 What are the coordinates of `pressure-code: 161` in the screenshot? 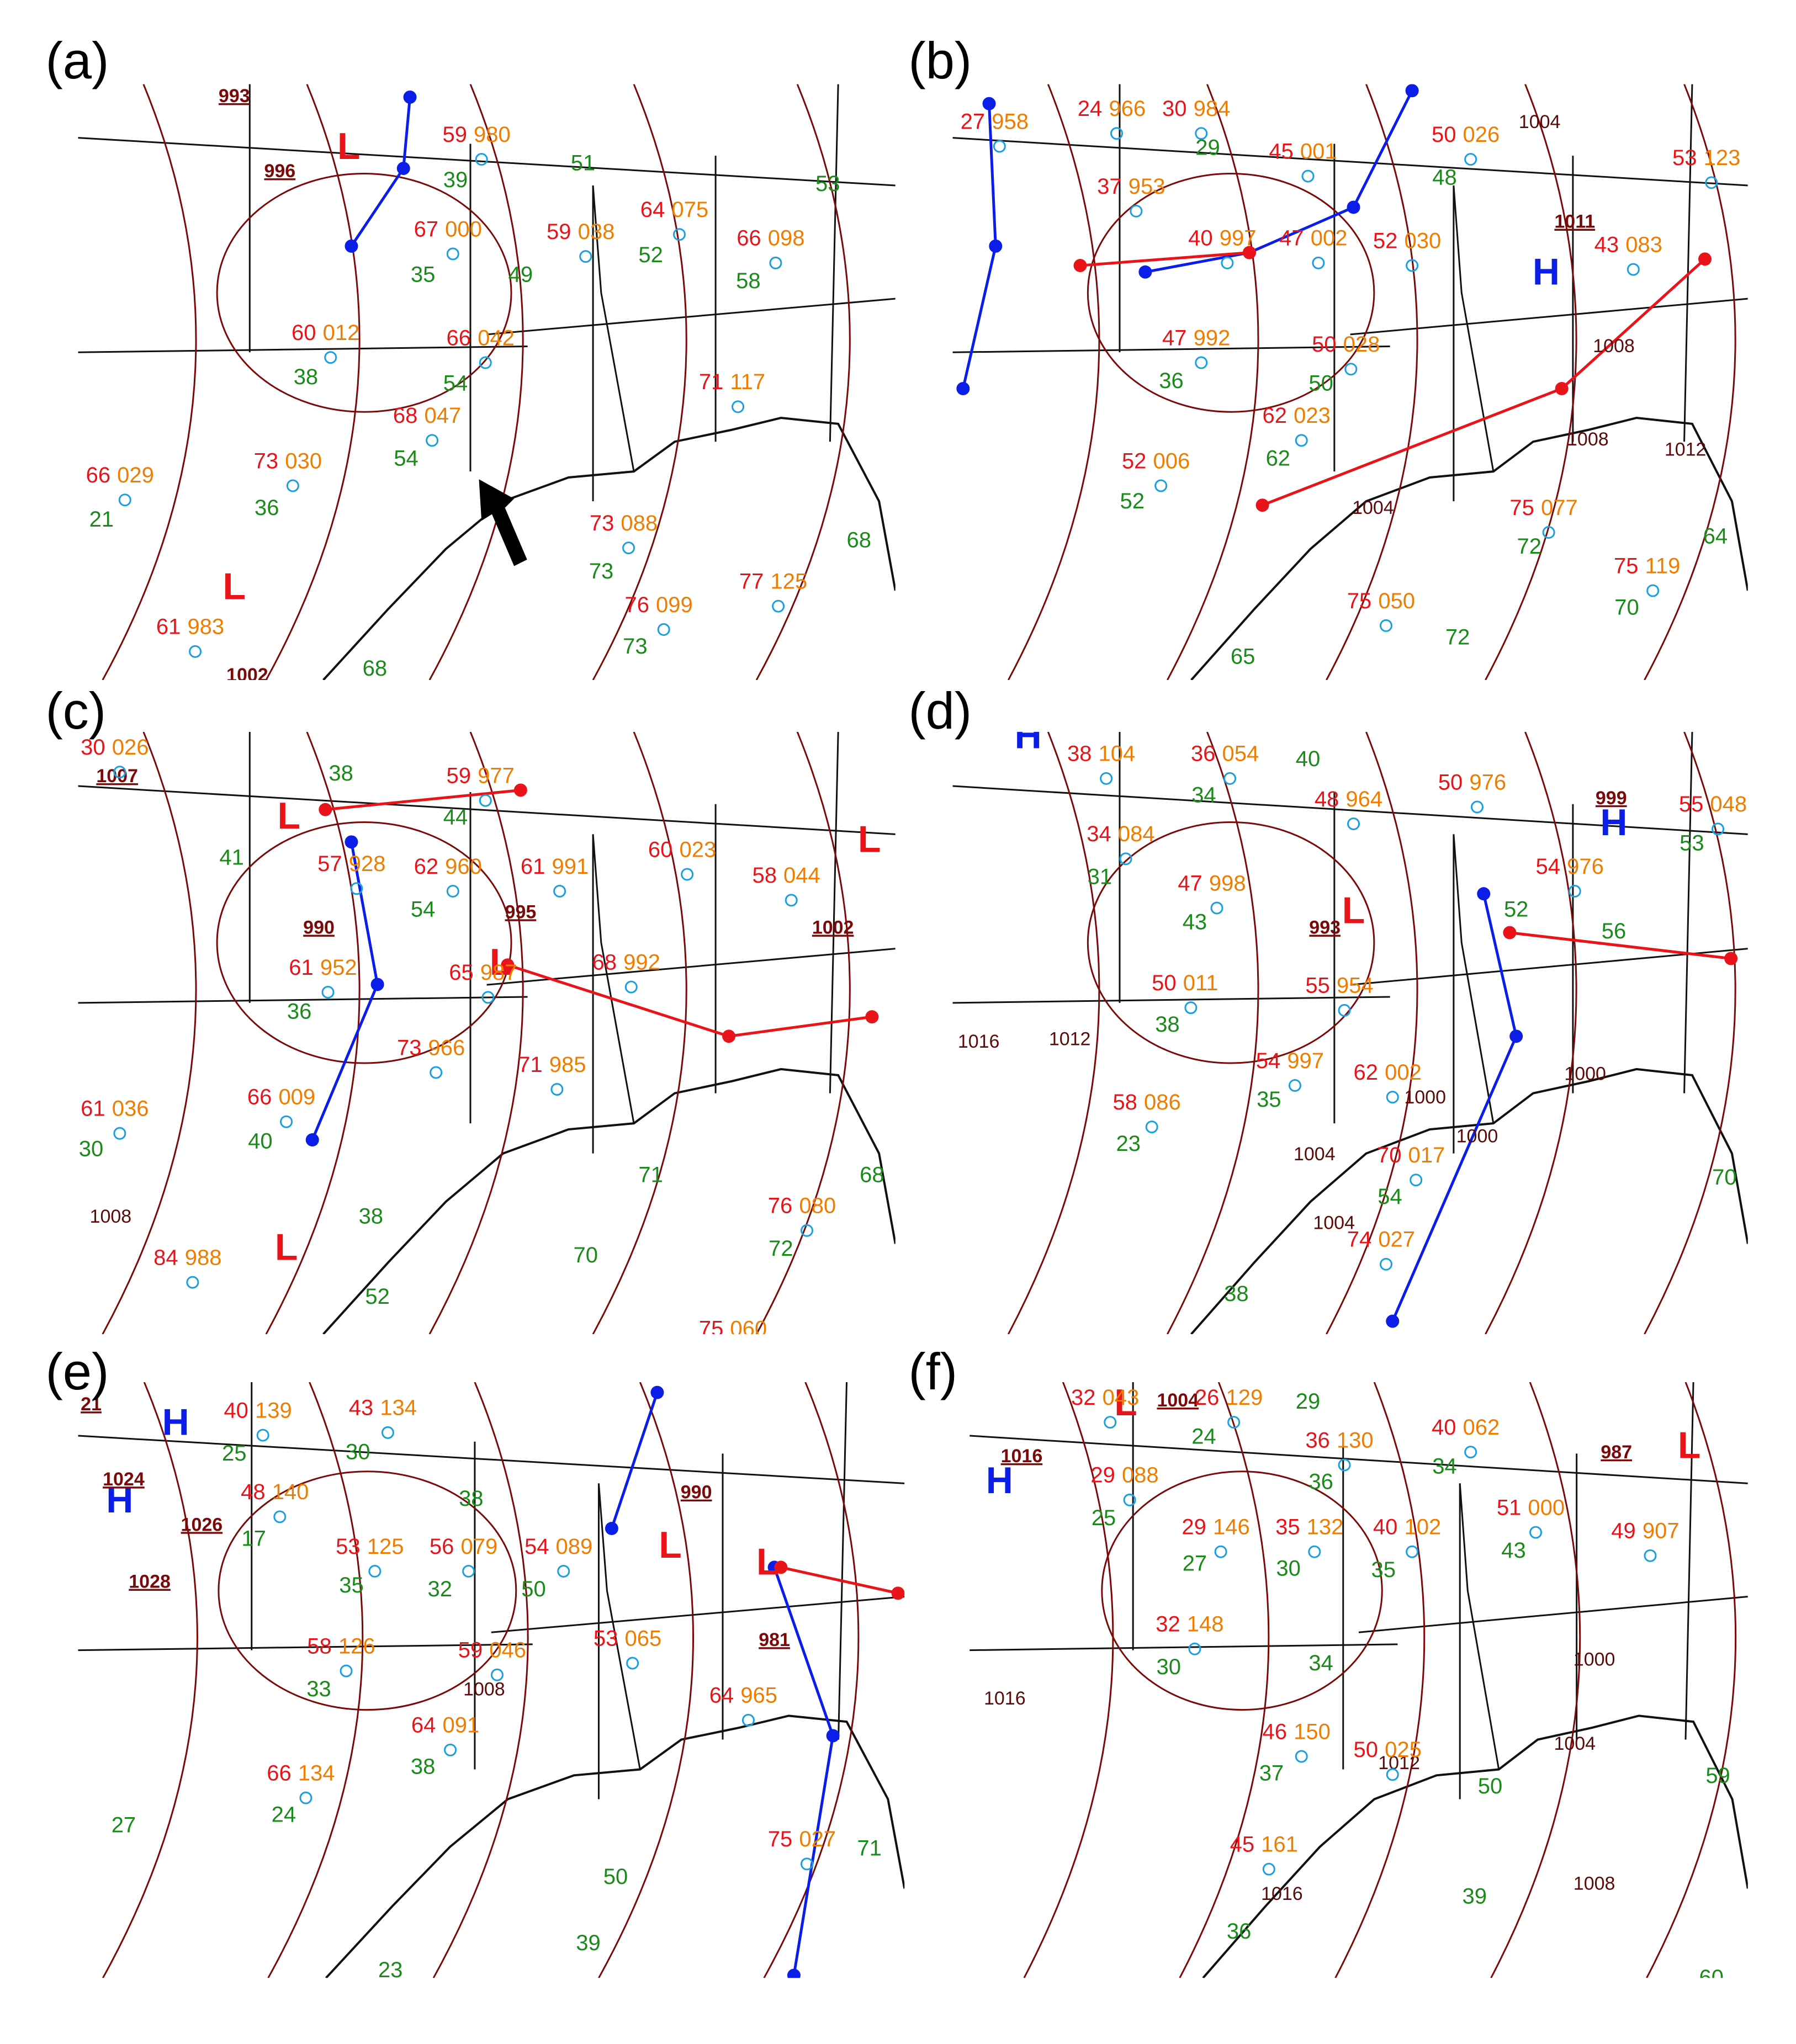 It's located at (1279, 1845).